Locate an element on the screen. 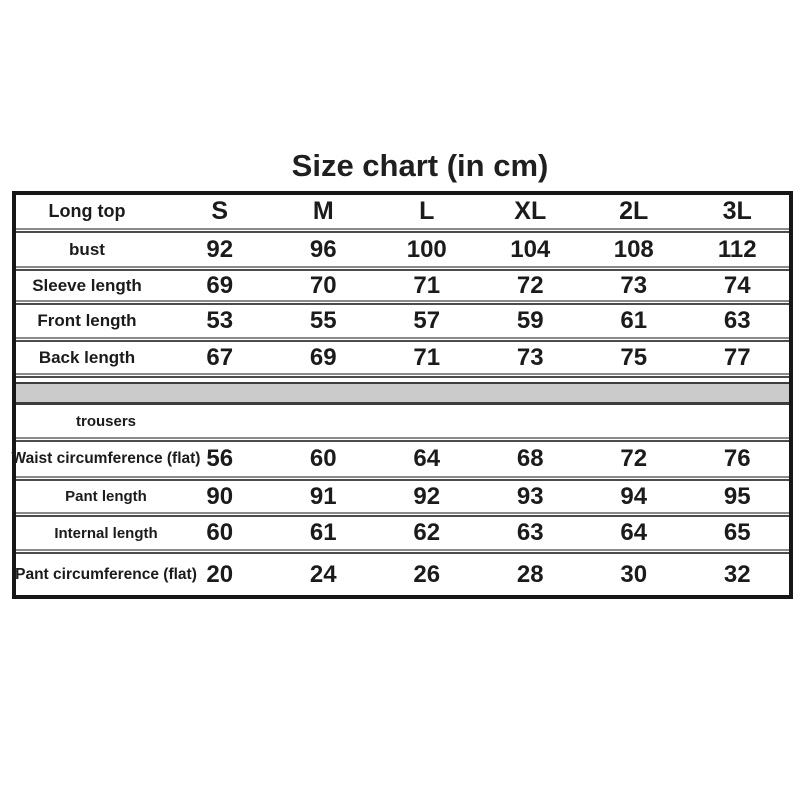  value-cell: 112 is located at coordinates (737, 249).